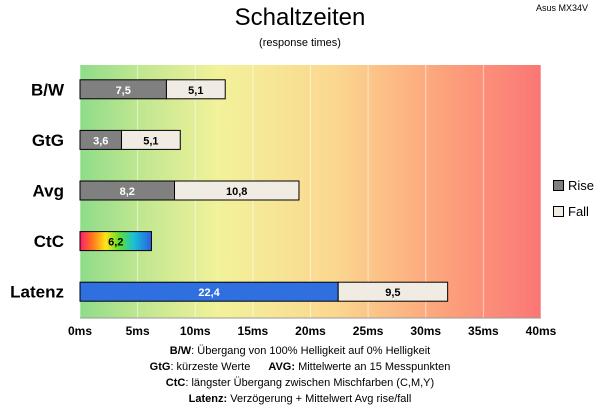 Image resolution: width=600 pixels, height=415 pixels. What do you see at coordinates (578, 211) in the screenshot?
I see `legend-label-fall: Fall` at bounding box center [578, 211].